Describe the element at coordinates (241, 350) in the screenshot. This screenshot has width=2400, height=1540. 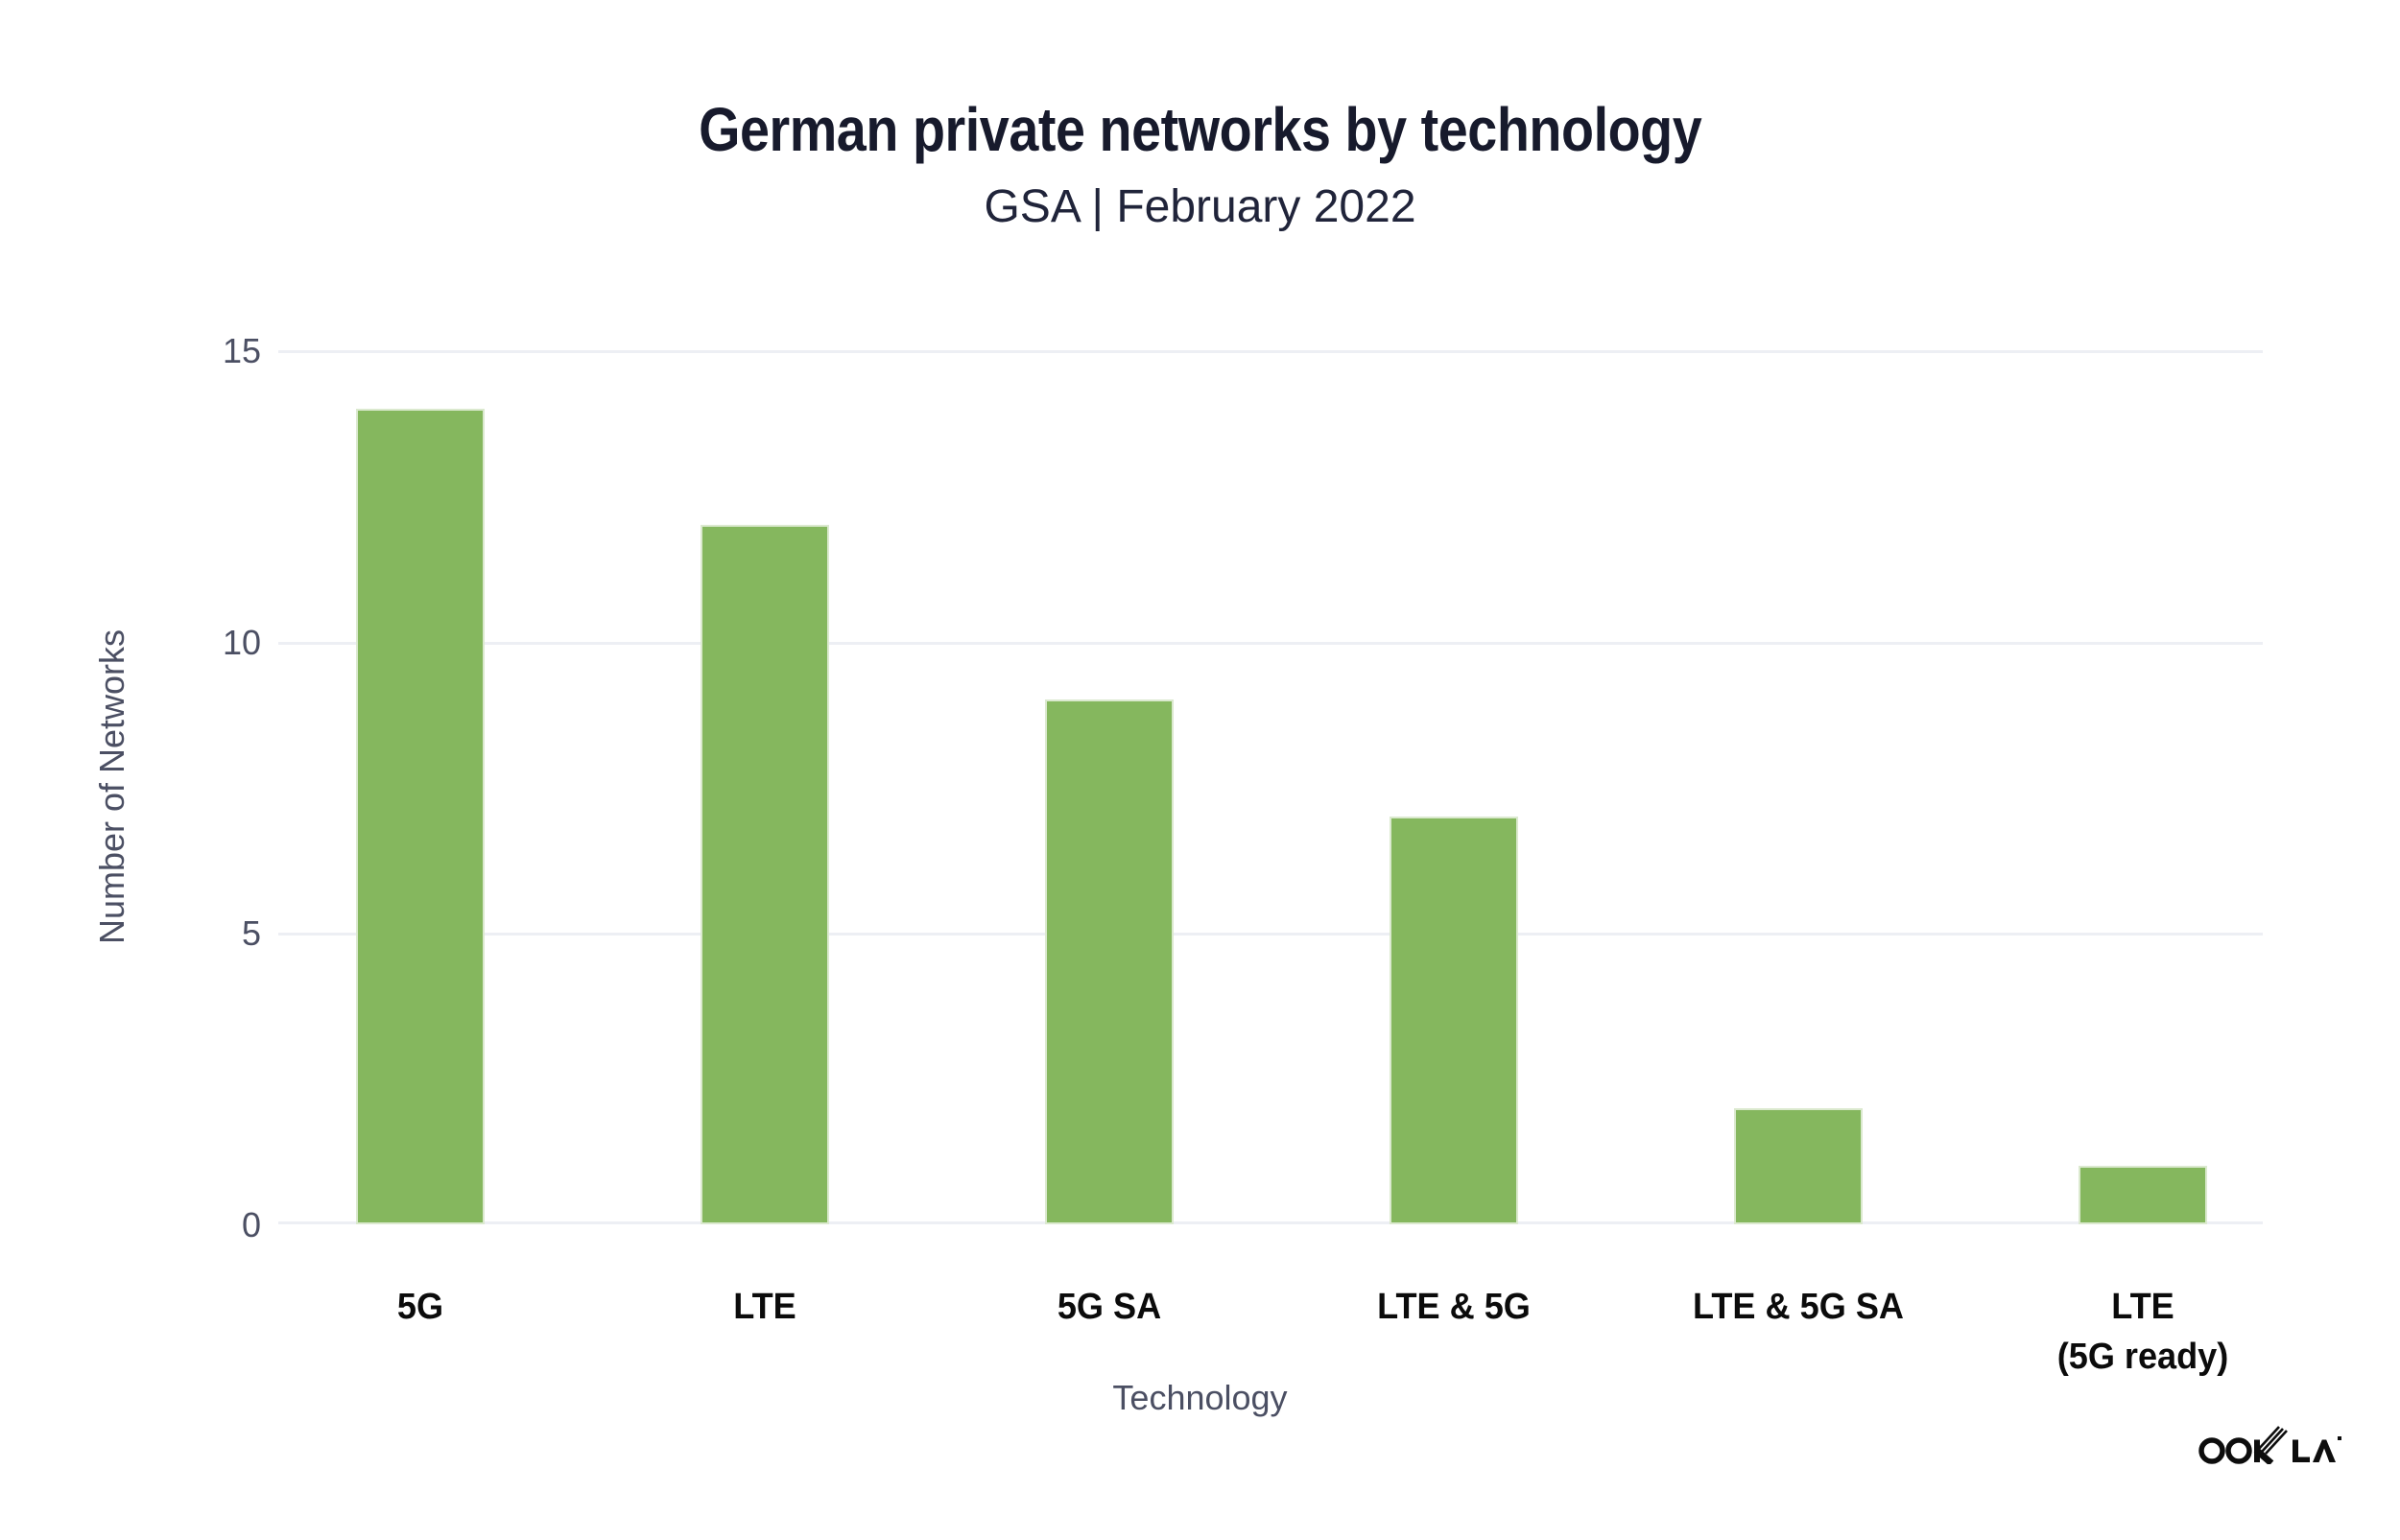
I see `y-tick-label-15: 15` at that location.